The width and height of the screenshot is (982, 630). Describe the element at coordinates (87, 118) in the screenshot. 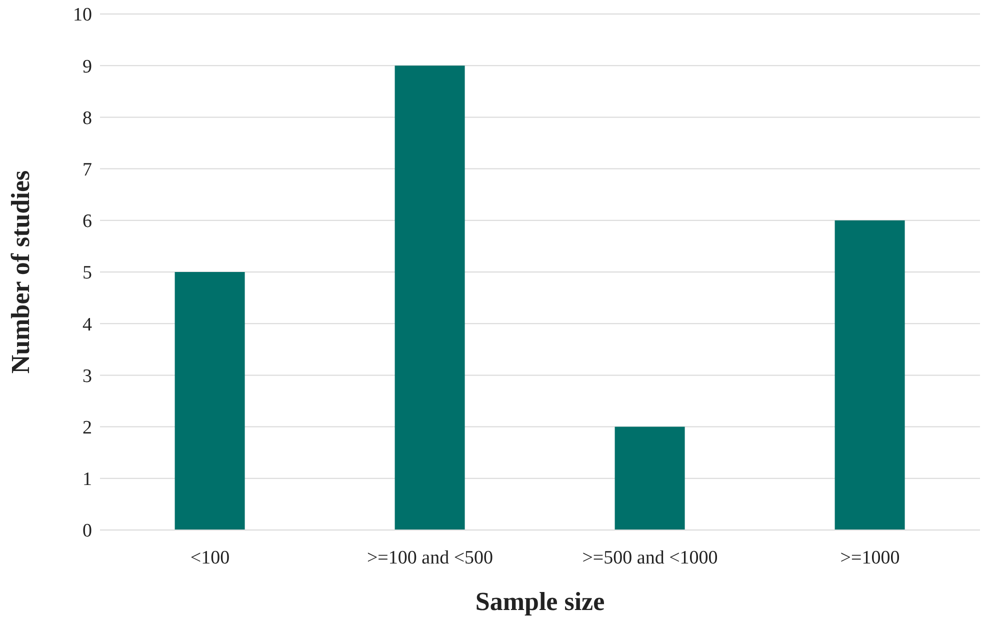

I see `y-tick-label: 8` at that location.